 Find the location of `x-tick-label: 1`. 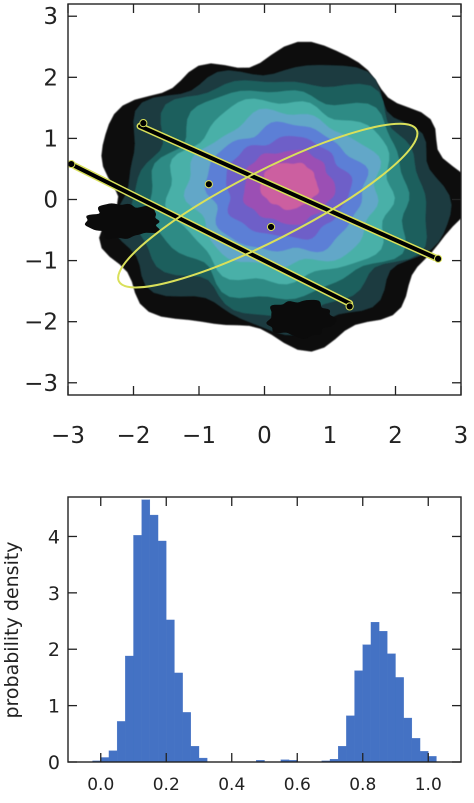

x-tick-label: 1 is located at coordinates (330, 436).